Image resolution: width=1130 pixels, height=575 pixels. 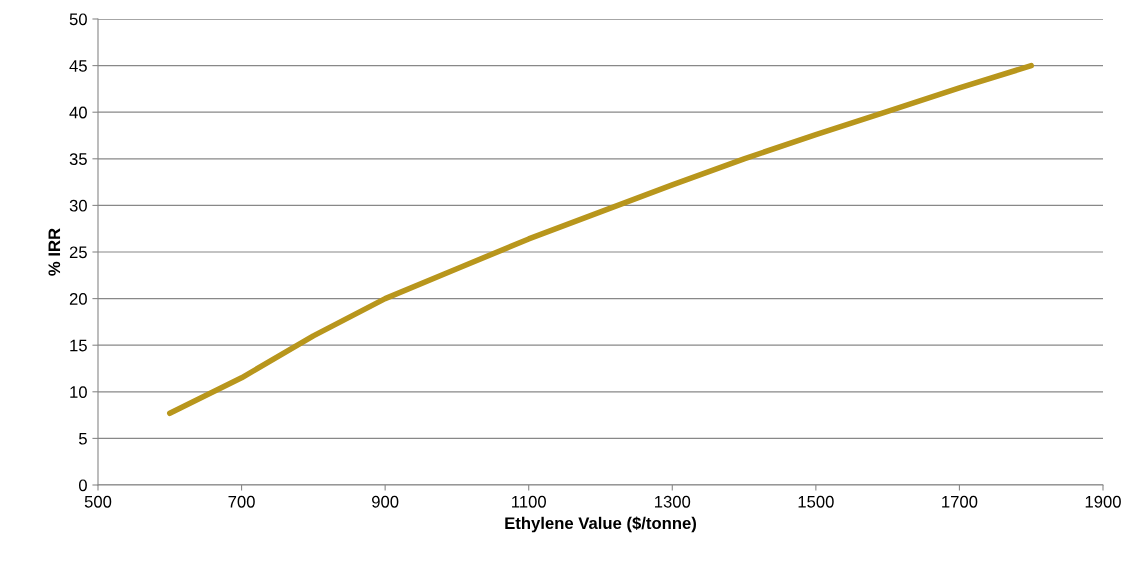 I want to click on y-tick-label: 30, so click(x=78, y=205).